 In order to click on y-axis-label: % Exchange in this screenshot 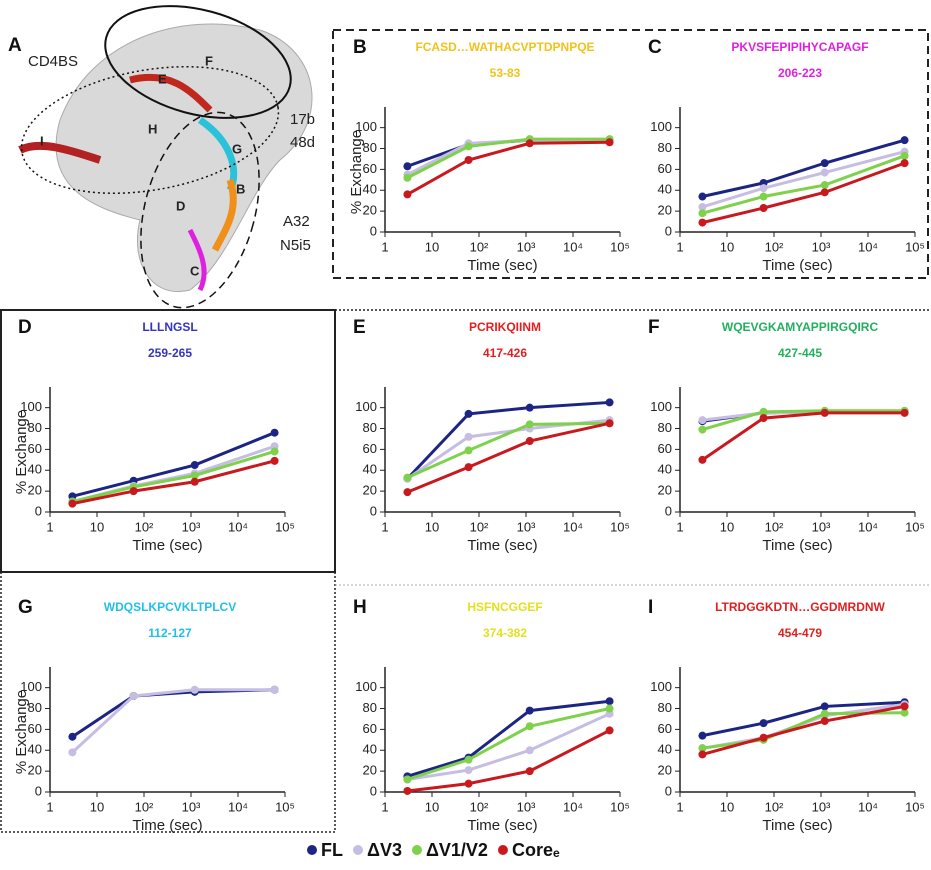, I will do `click(356, 172)`.